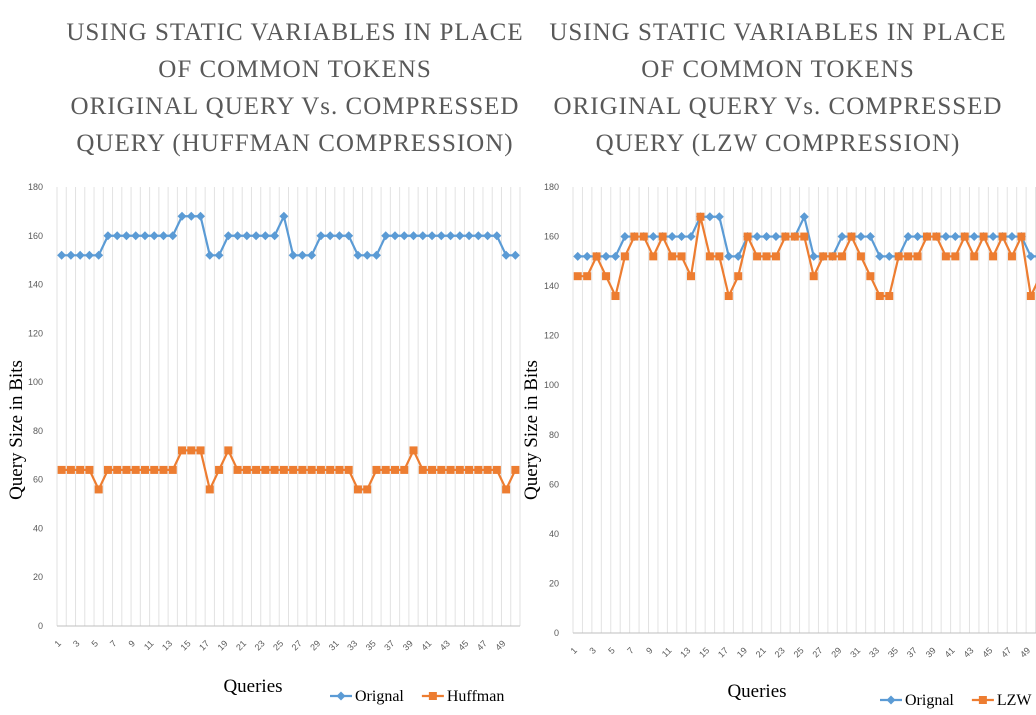  Describe the element at coordinates (551, 336) in the screenshot. I see `y-tick-label: 120` at that location.